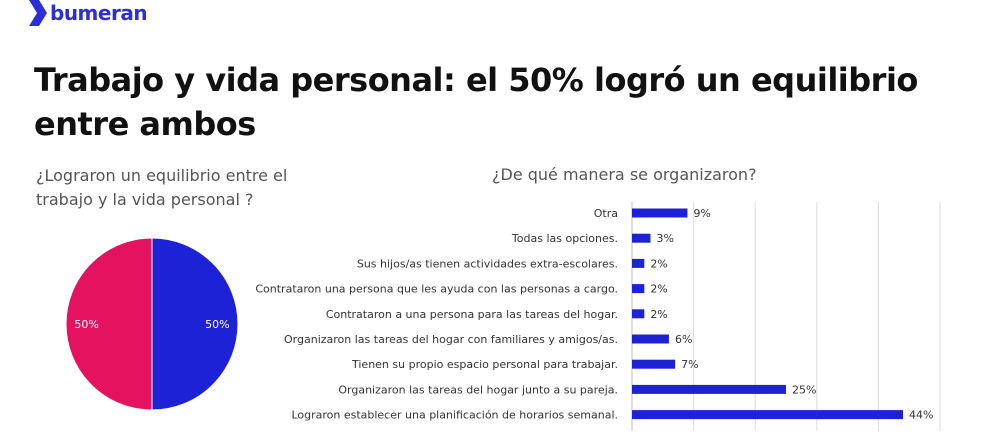 This screenshot has height=441, width=992. What do you see at coordinates (689, 364) in the screenshot?
I see `bar-value-label: 7%` at bounding box center [689, 364].